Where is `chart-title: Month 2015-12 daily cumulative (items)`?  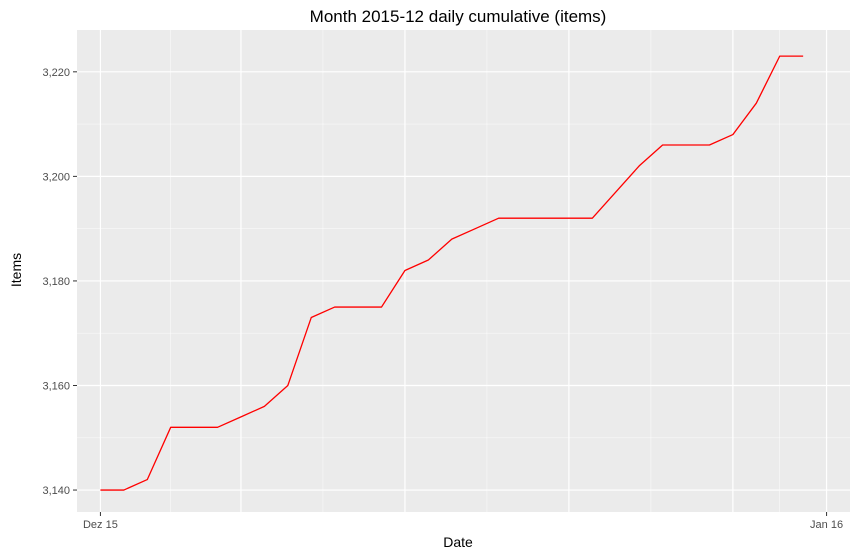
chart-title: Month 2015-12 daily cumulative (items) is located at coordinates (458, 16).